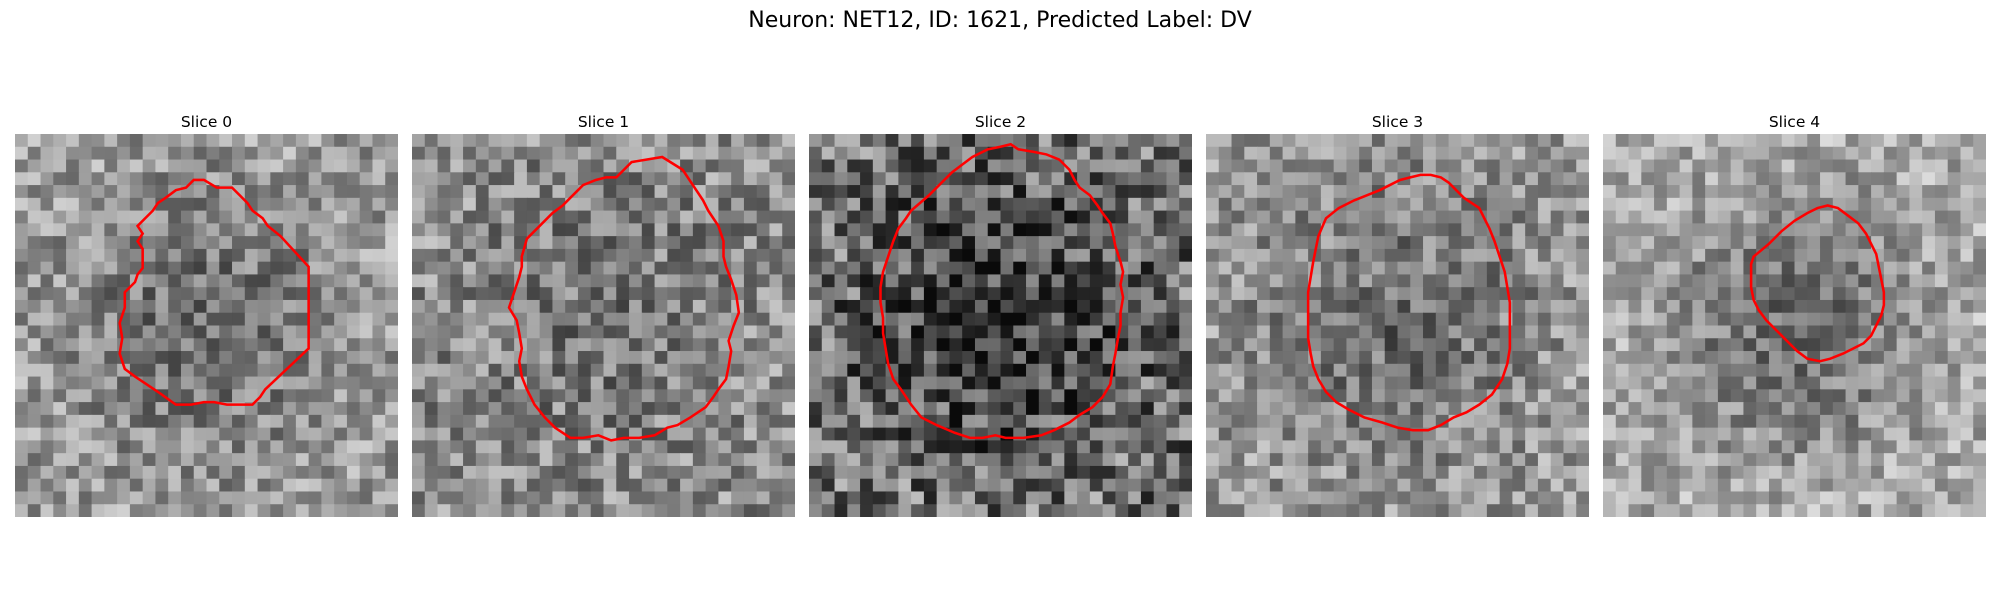  What do you see at coordinates (206, 122) in the screenshot?
I see `slice-title: Slice 0` at bounding box center [206, 122].